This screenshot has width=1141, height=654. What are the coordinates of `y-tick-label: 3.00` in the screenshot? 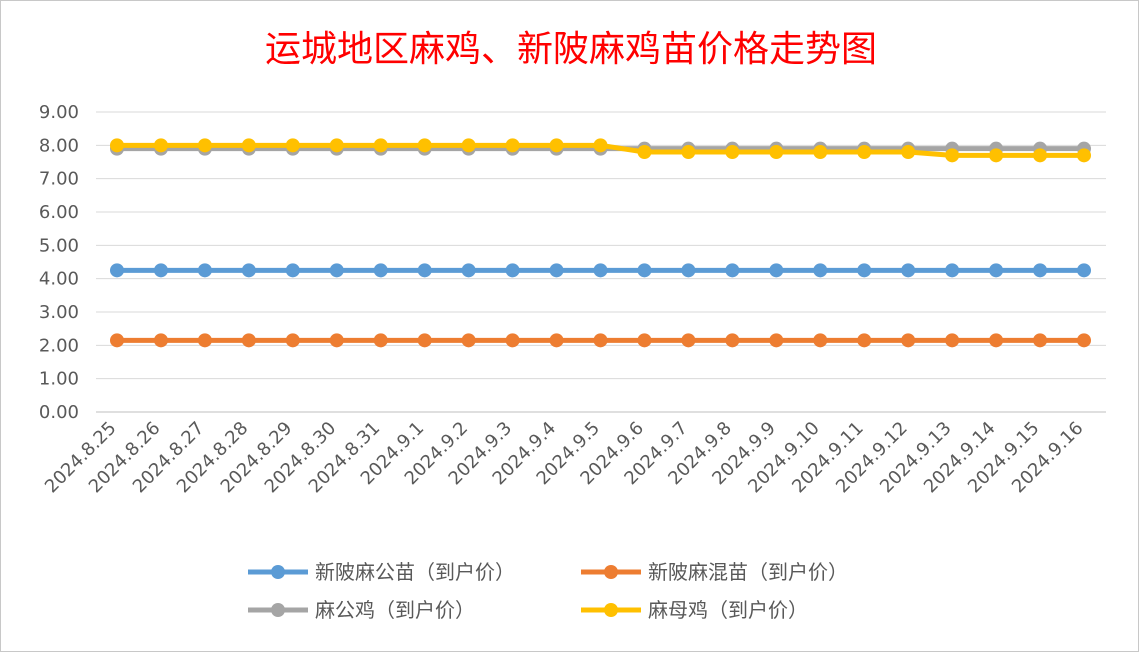 It's located at (59, 312).